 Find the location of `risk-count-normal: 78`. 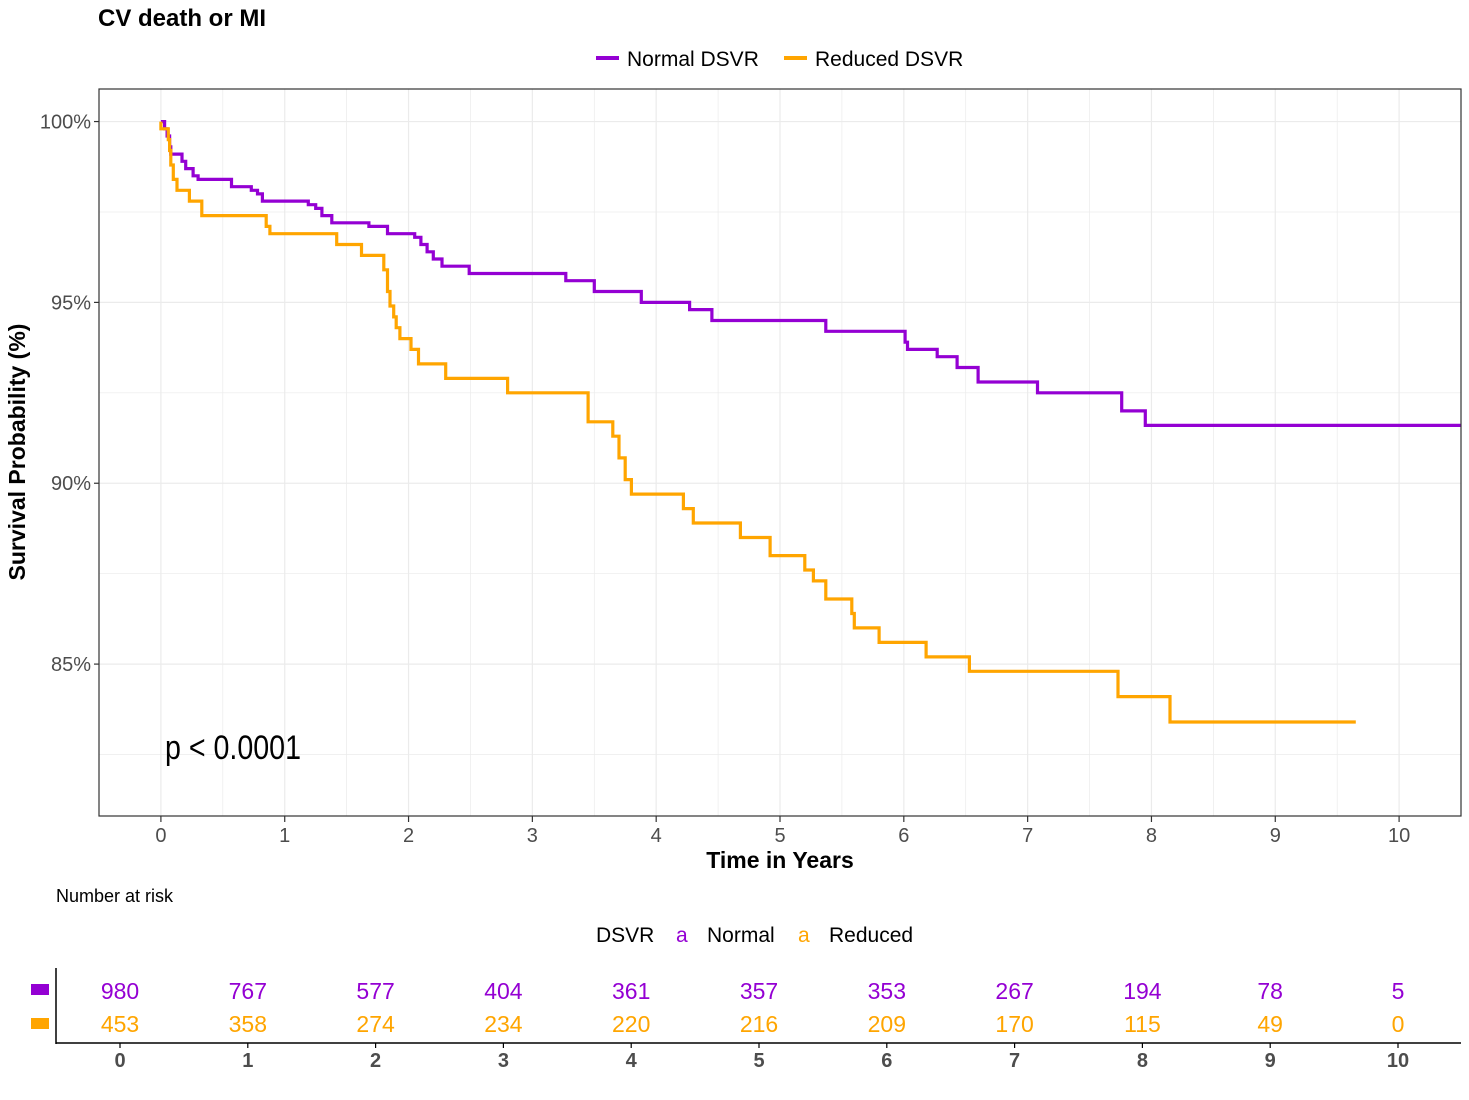

risk-count-normal: 78 is located at coordinates (1270, 991).